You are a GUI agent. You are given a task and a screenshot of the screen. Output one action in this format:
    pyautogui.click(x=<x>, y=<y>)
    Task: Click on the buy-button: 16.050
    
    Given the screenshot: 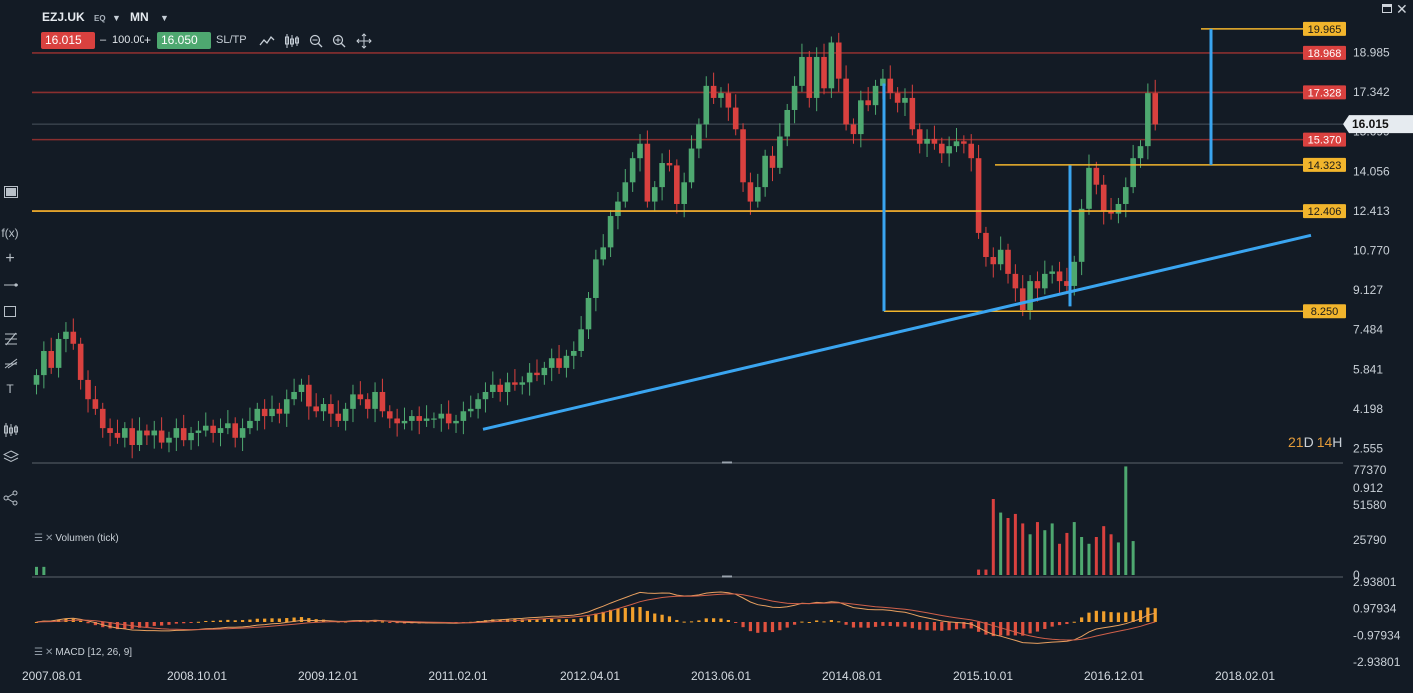 What is the action you would take?
    pyautogui.click(x=184, y=40)
    